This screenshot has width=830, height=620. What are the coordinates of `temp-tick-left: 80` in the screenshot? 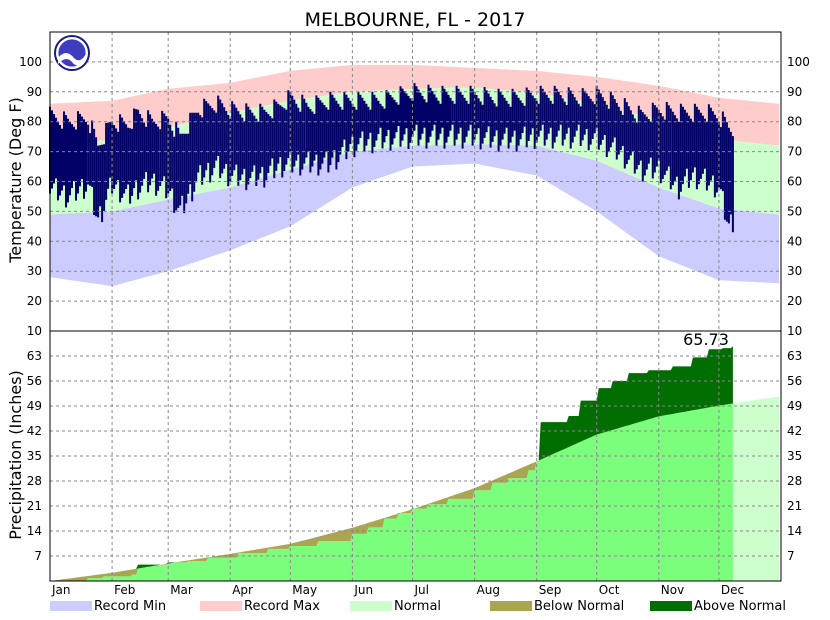 It's located at (34, 122).